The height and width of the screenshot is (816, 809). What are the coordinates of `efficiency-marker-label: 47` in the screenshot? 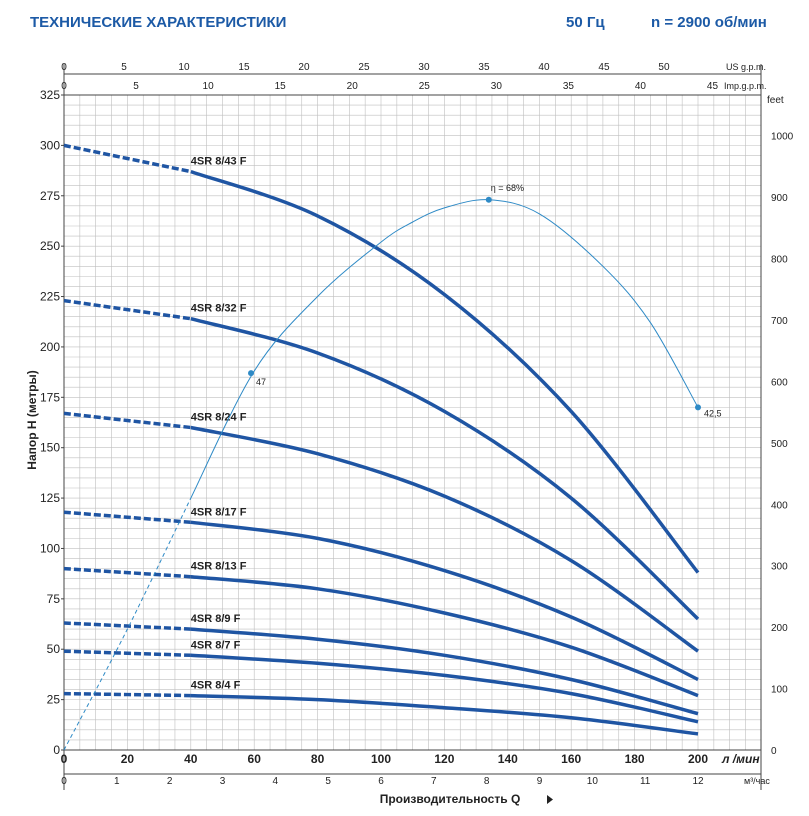 It's located at (261, 382).